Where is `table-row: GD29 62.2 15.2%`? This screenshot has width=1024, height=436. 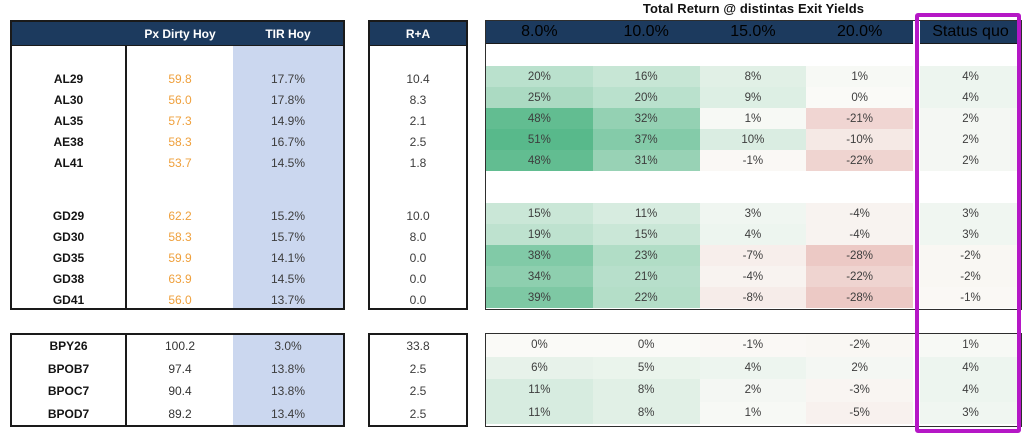
table-row: GD29 62.2 15.2% is located at coordinates (177, 215).